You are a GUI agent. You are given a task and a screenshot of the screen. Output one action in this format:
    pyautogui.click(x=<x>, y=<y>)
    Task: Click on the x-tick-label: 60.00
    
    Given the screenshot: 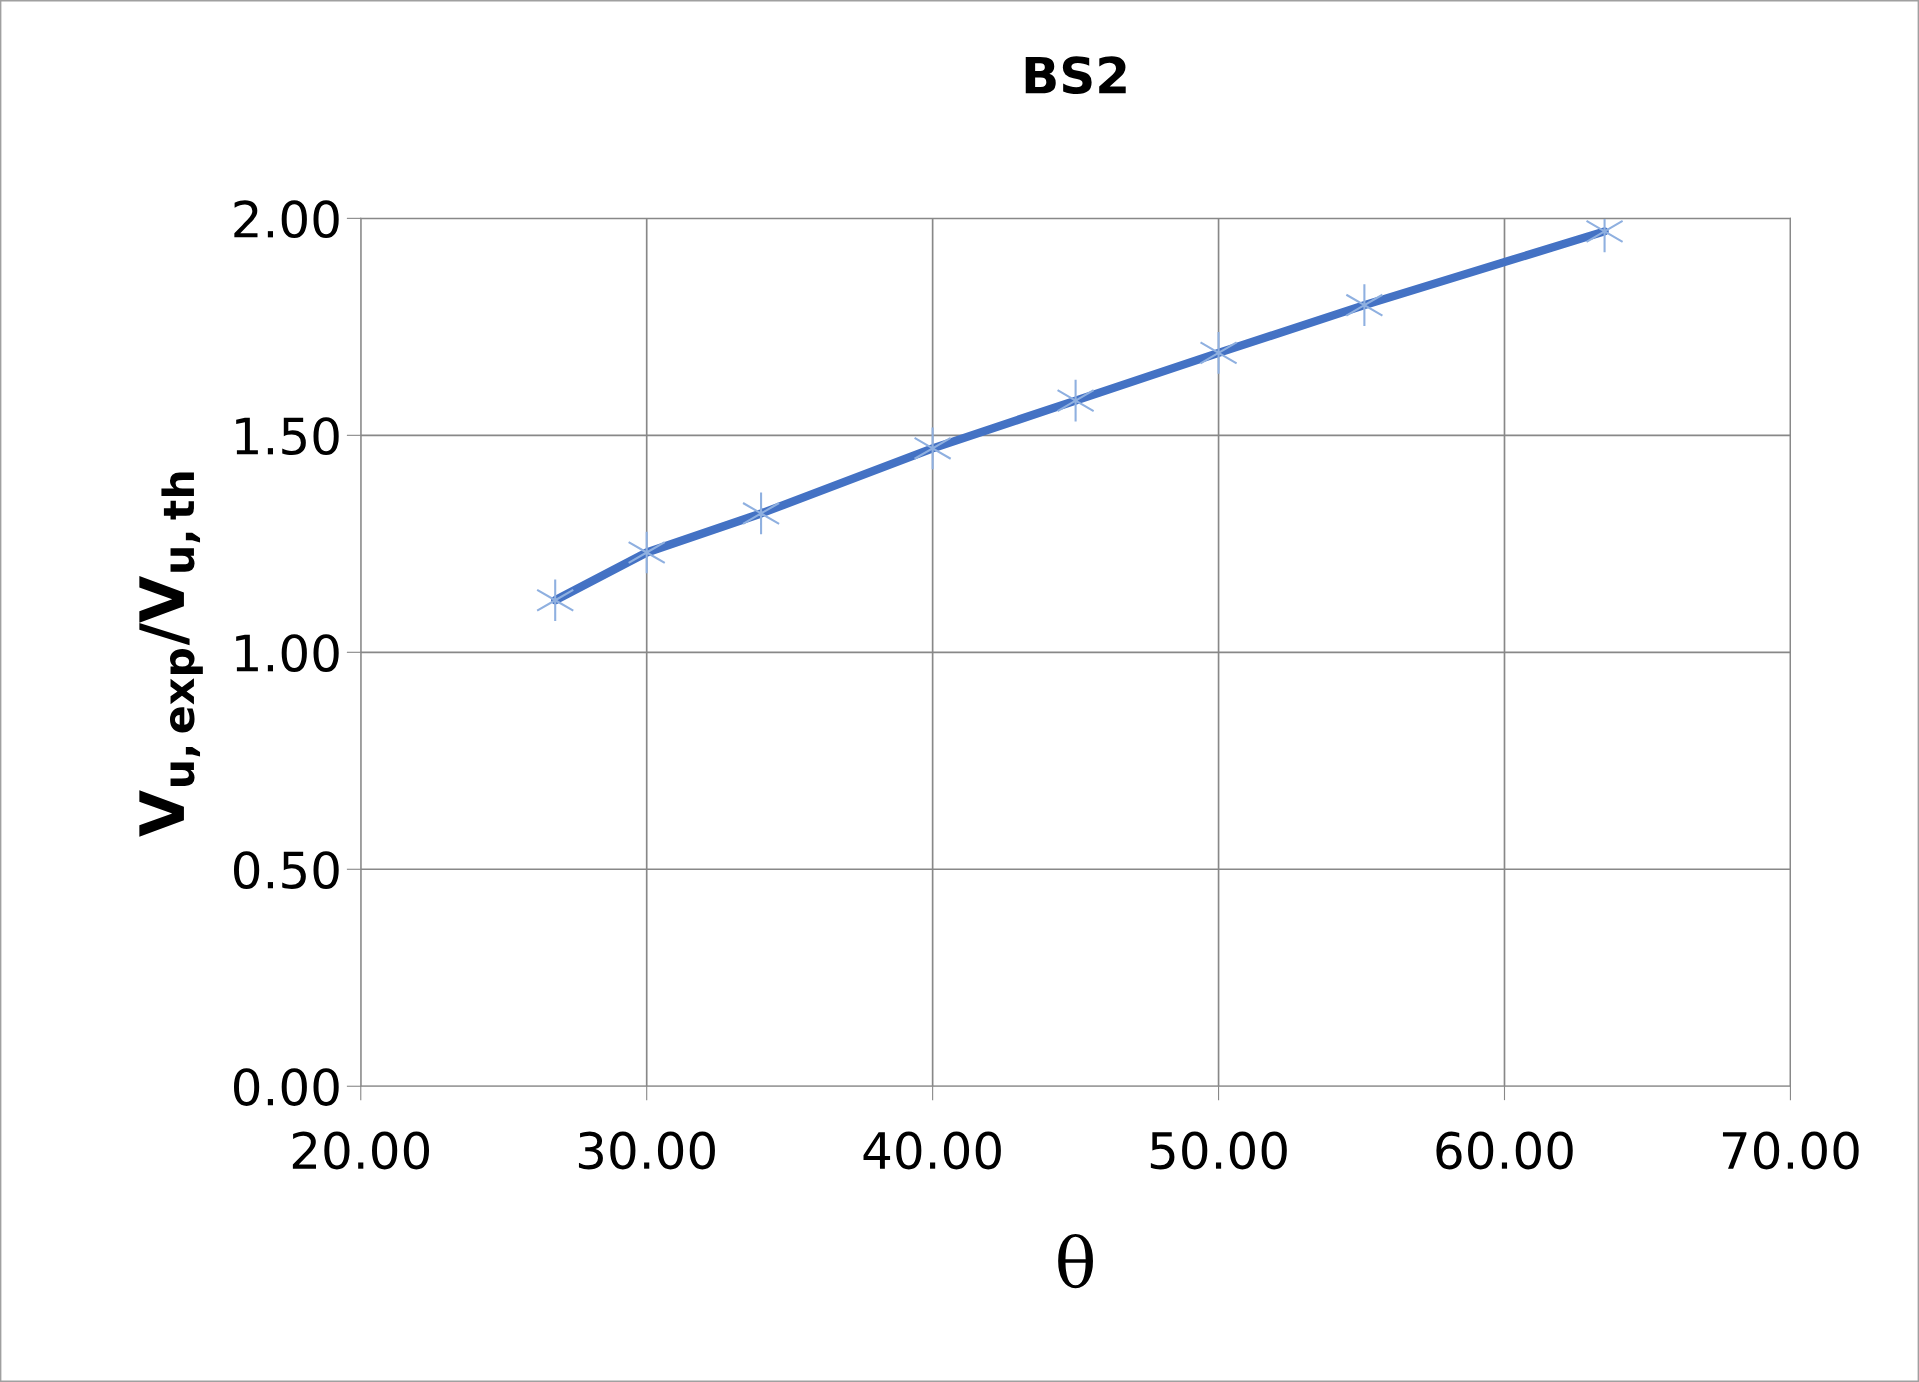 What is the action you would take?
    pyautogui.click(x=1504, y=1150)
    